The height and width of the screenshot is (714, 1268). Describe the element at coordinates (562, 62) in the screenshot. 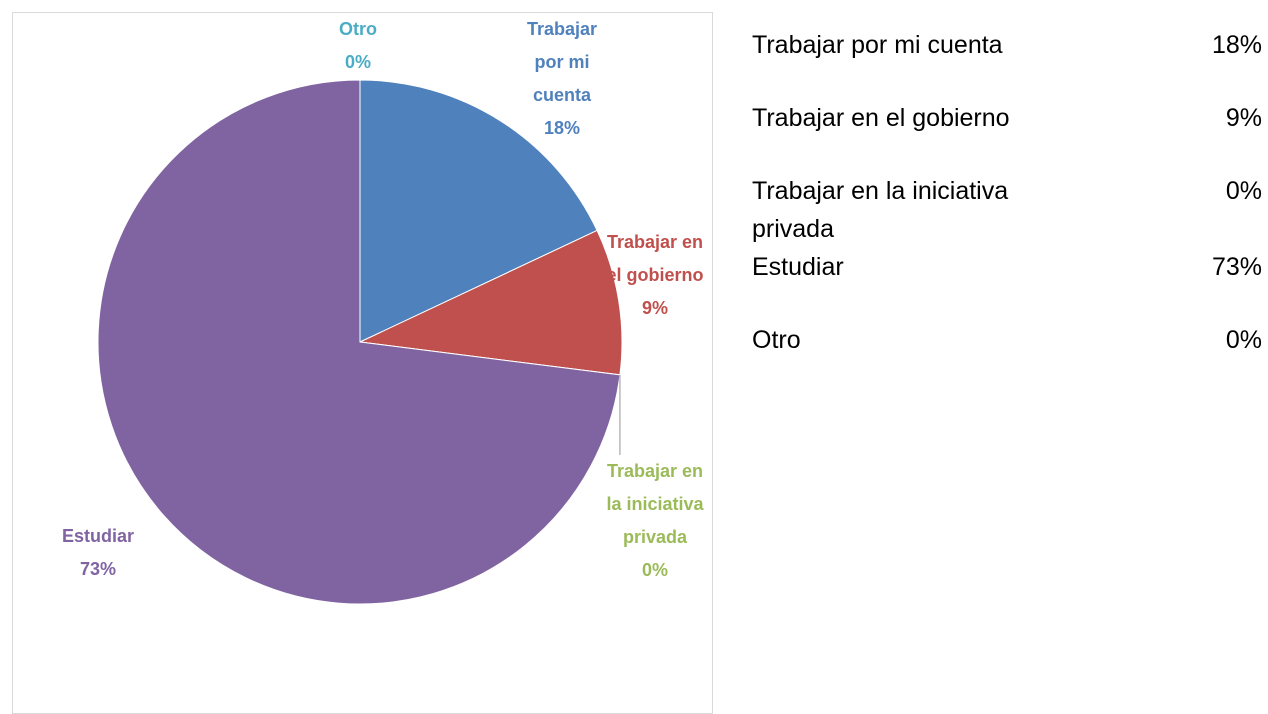

I see `data-label-category: Trabajar por mi cuenta` at that location.